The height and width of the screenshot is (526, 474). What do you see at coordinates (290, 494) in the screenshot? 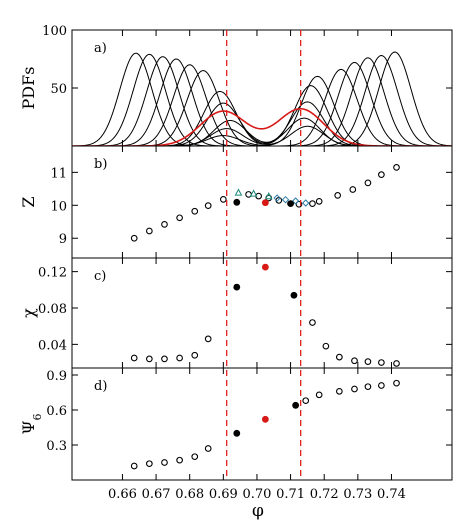
I see `x-tick-label: 0.71` at bounding box center [290, 494].